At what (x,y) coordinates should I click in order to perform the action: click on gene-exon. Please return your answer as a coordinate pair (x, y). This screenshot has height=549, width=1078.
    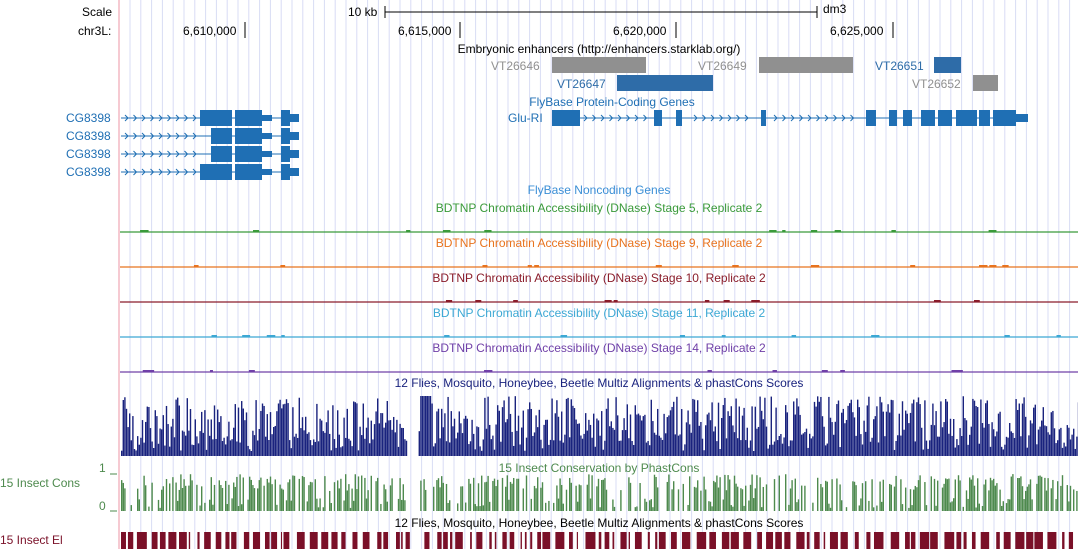
    Looking at the image, I should click on (248, 136).